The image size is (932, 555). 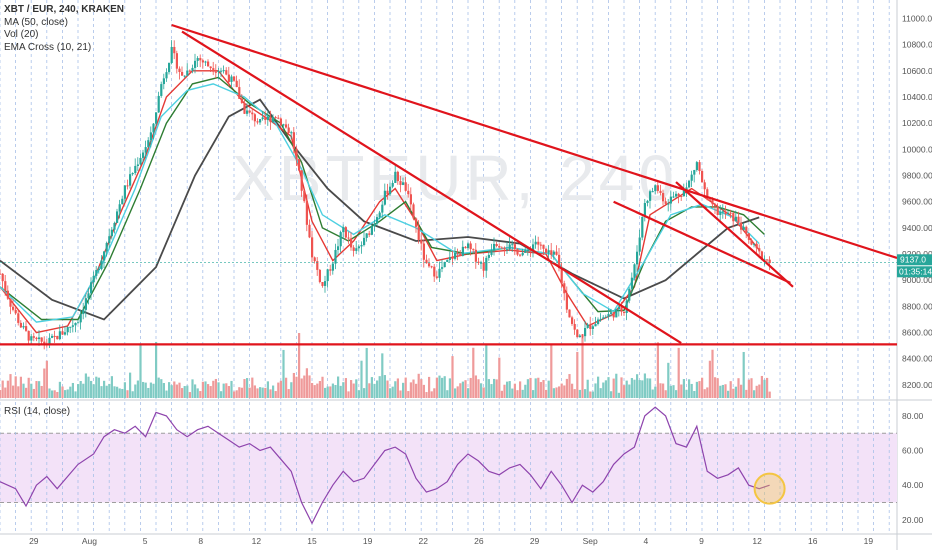 What do you see at coordinates (64, 9) in the screenshot?
I see `symbol-title: XBT / EUR, 240, KRAKEN` at bounding box center [64, 9].